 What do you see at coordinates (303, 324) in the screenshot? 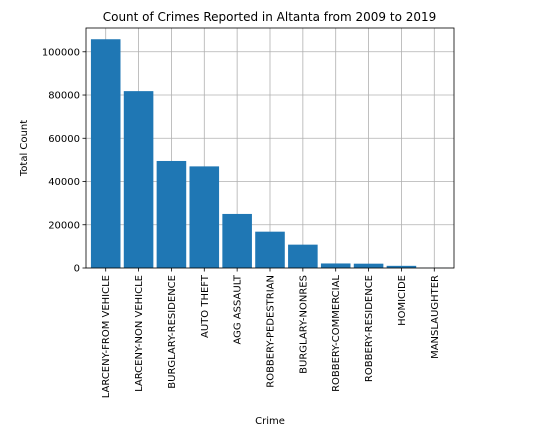
I see `x-tick-label: BURGLARY-NONRES` at bounding box center [303, 324].